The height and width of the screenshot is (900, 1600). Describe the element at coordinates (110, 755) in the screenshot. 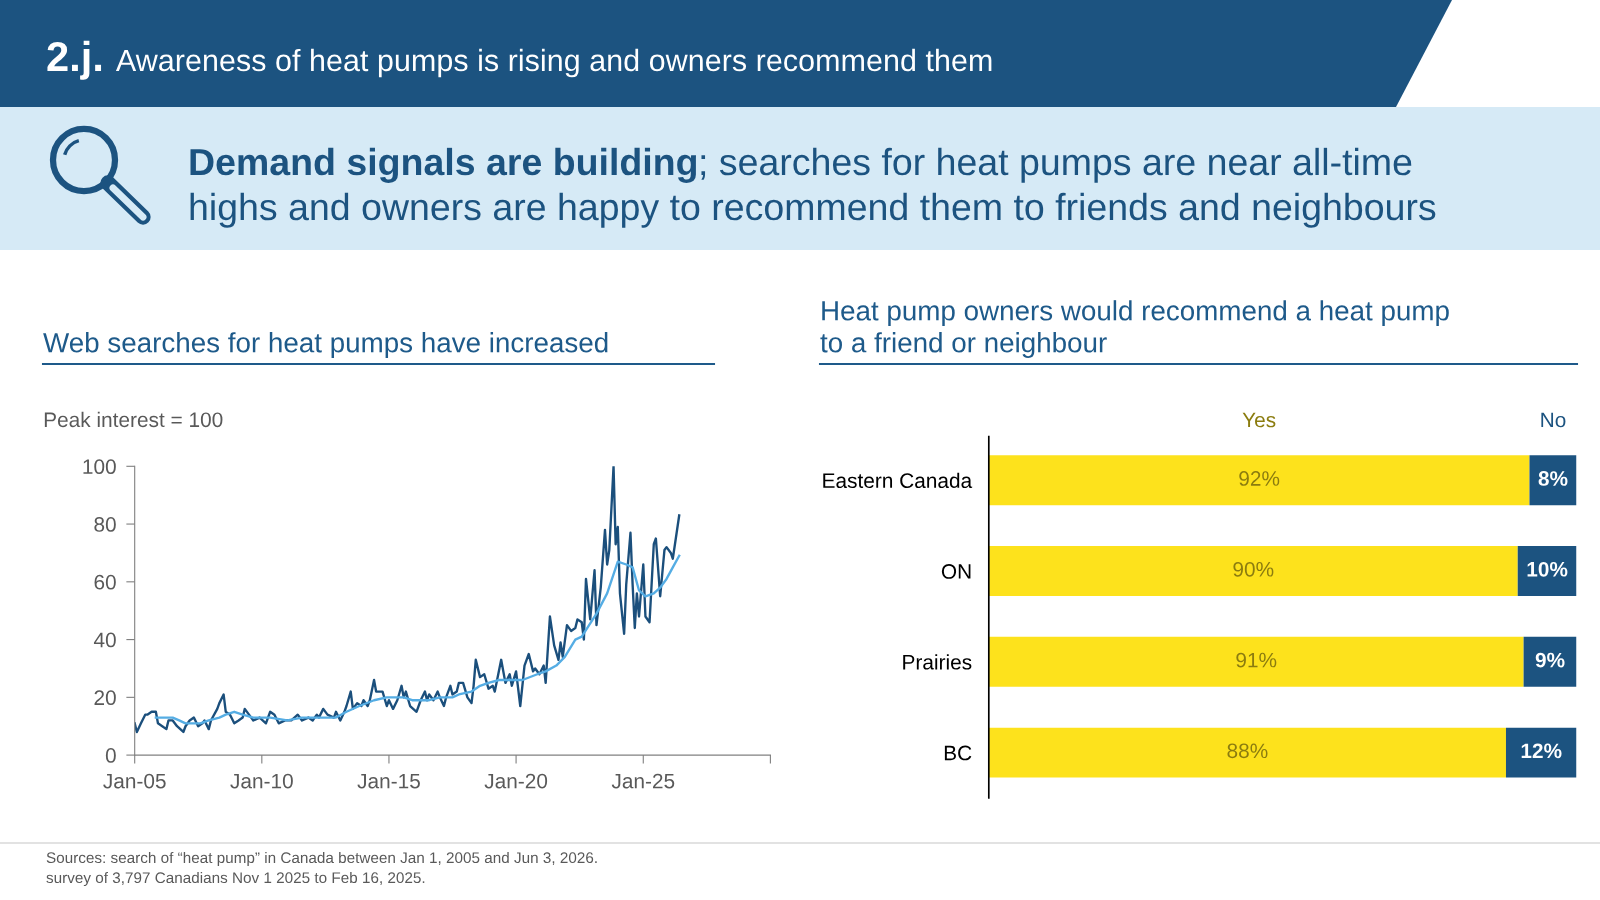

I see `y-tick-label: 0` at that location.